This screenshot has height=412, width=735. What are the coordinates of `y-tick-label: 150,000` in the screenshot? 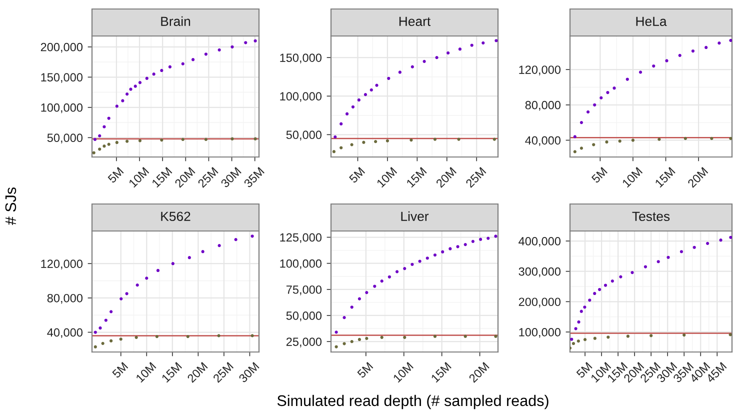 It's located at (62, 78).